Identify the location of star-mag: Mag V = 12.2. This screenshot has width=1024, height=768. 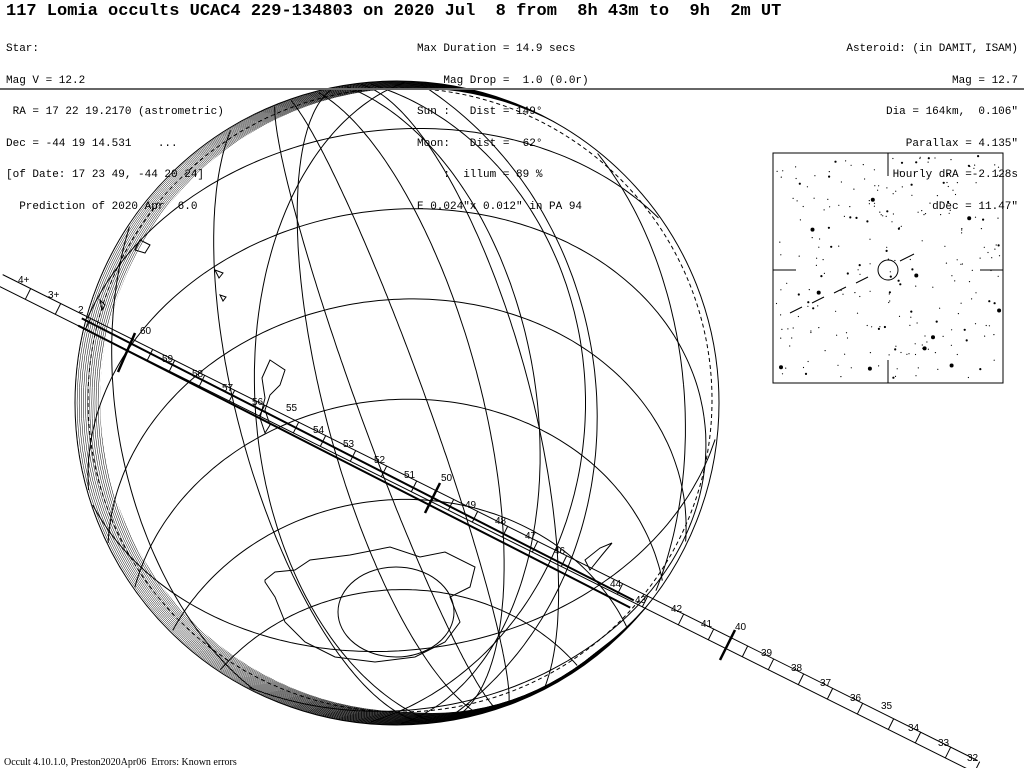
(46, 80).